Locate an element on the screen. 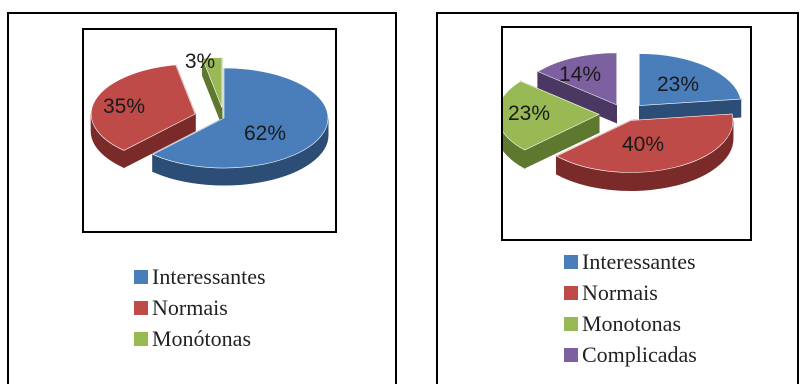 The height and width of the screenshot is (384, 805). legend-label: Monotonas is located at coordinates (631, 323).